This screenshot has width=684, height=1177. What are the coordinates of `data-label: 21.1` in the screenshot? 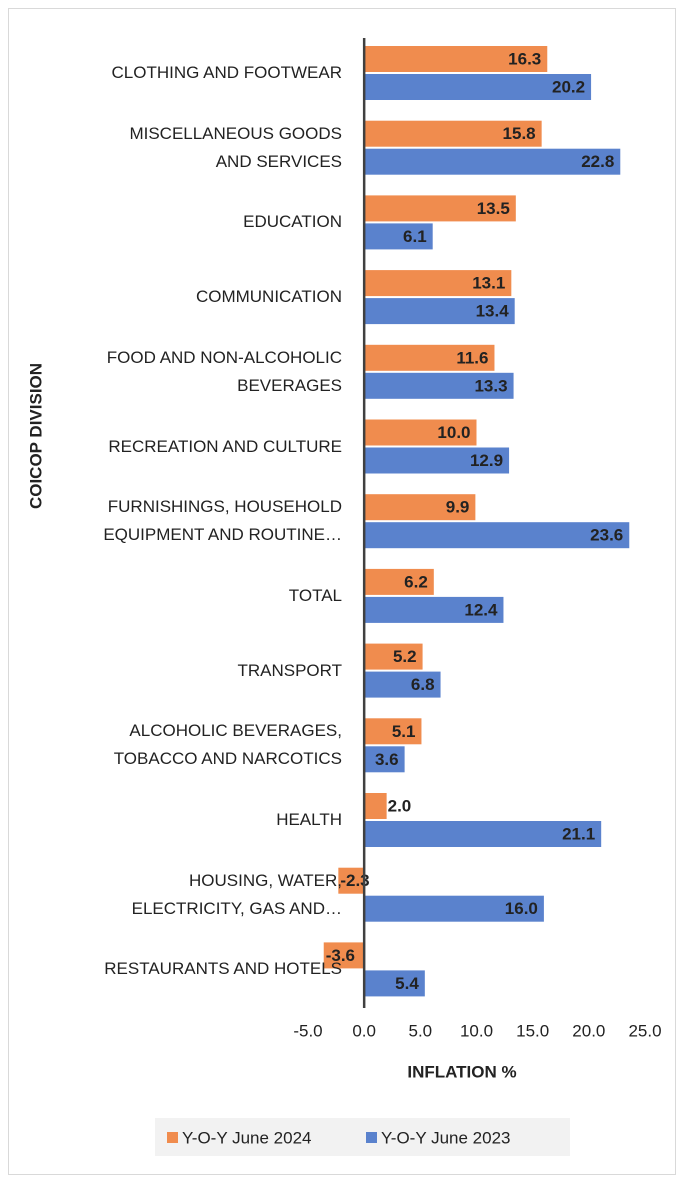 It's located at (578, 833).